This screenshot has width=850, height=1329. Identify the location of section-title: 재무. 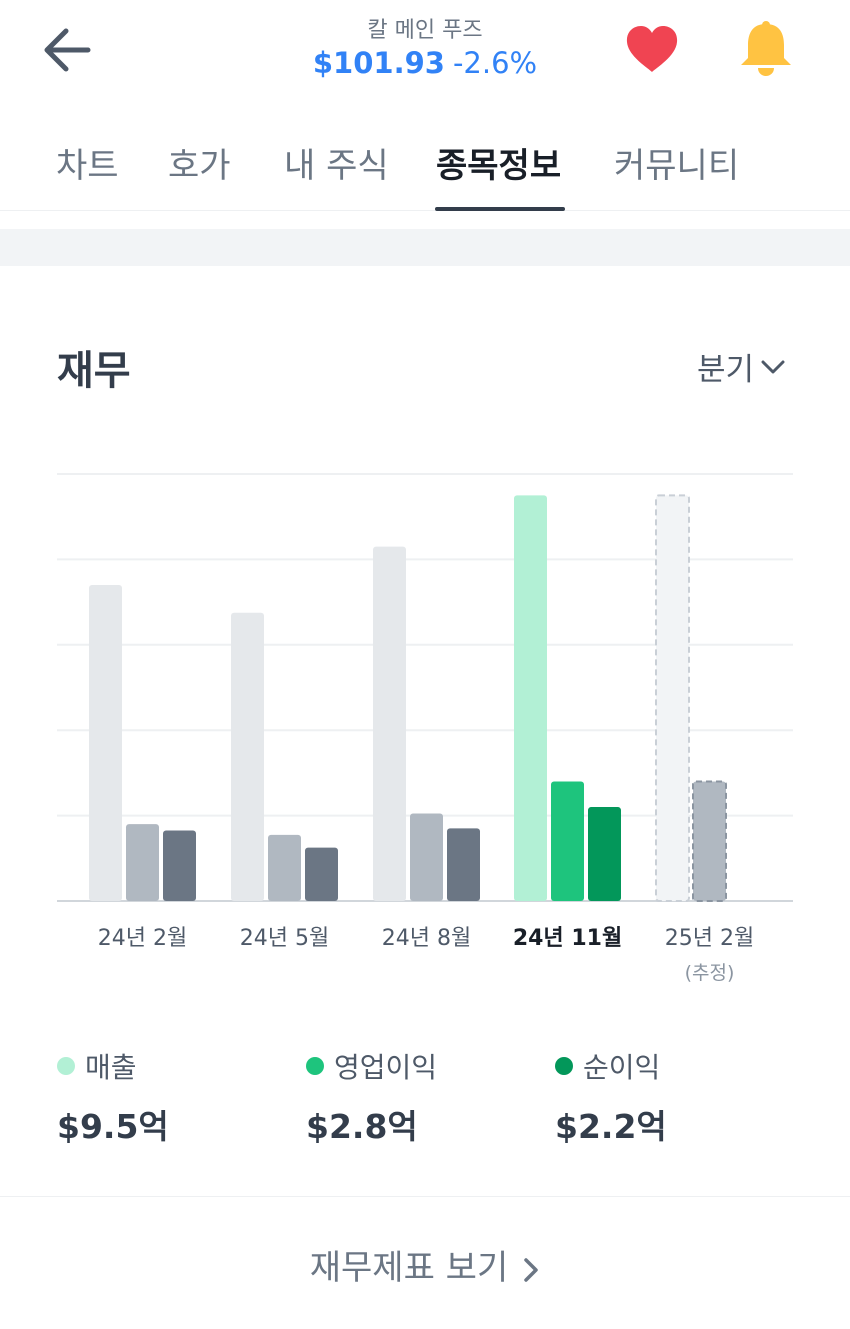
(94, 371).